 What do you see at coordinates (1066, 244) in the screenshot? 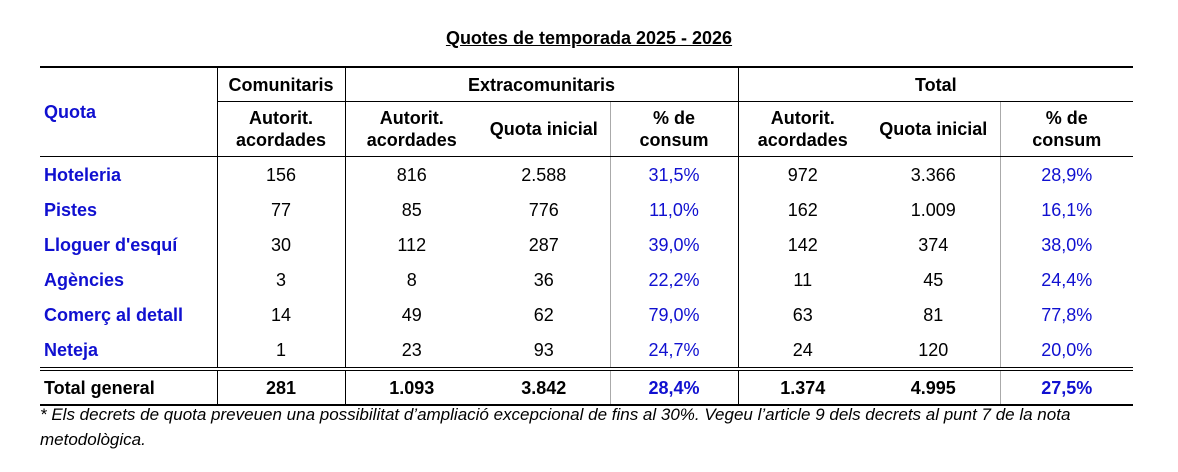
I see `cell: 38,0%` at bounding box center [1066, 244].